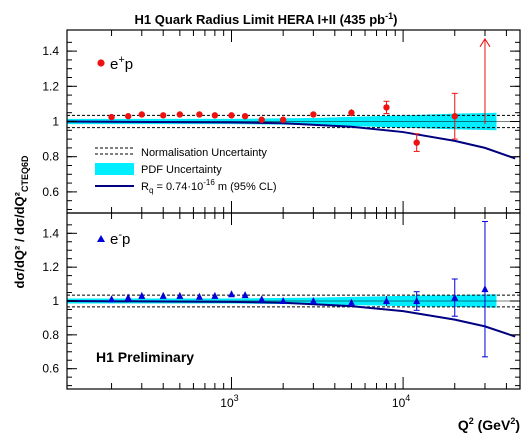 The height and width of the screenshot is (443, 532). I want to click on legend-norm-label: Normalisation Uncertainty, so click(204, 153).